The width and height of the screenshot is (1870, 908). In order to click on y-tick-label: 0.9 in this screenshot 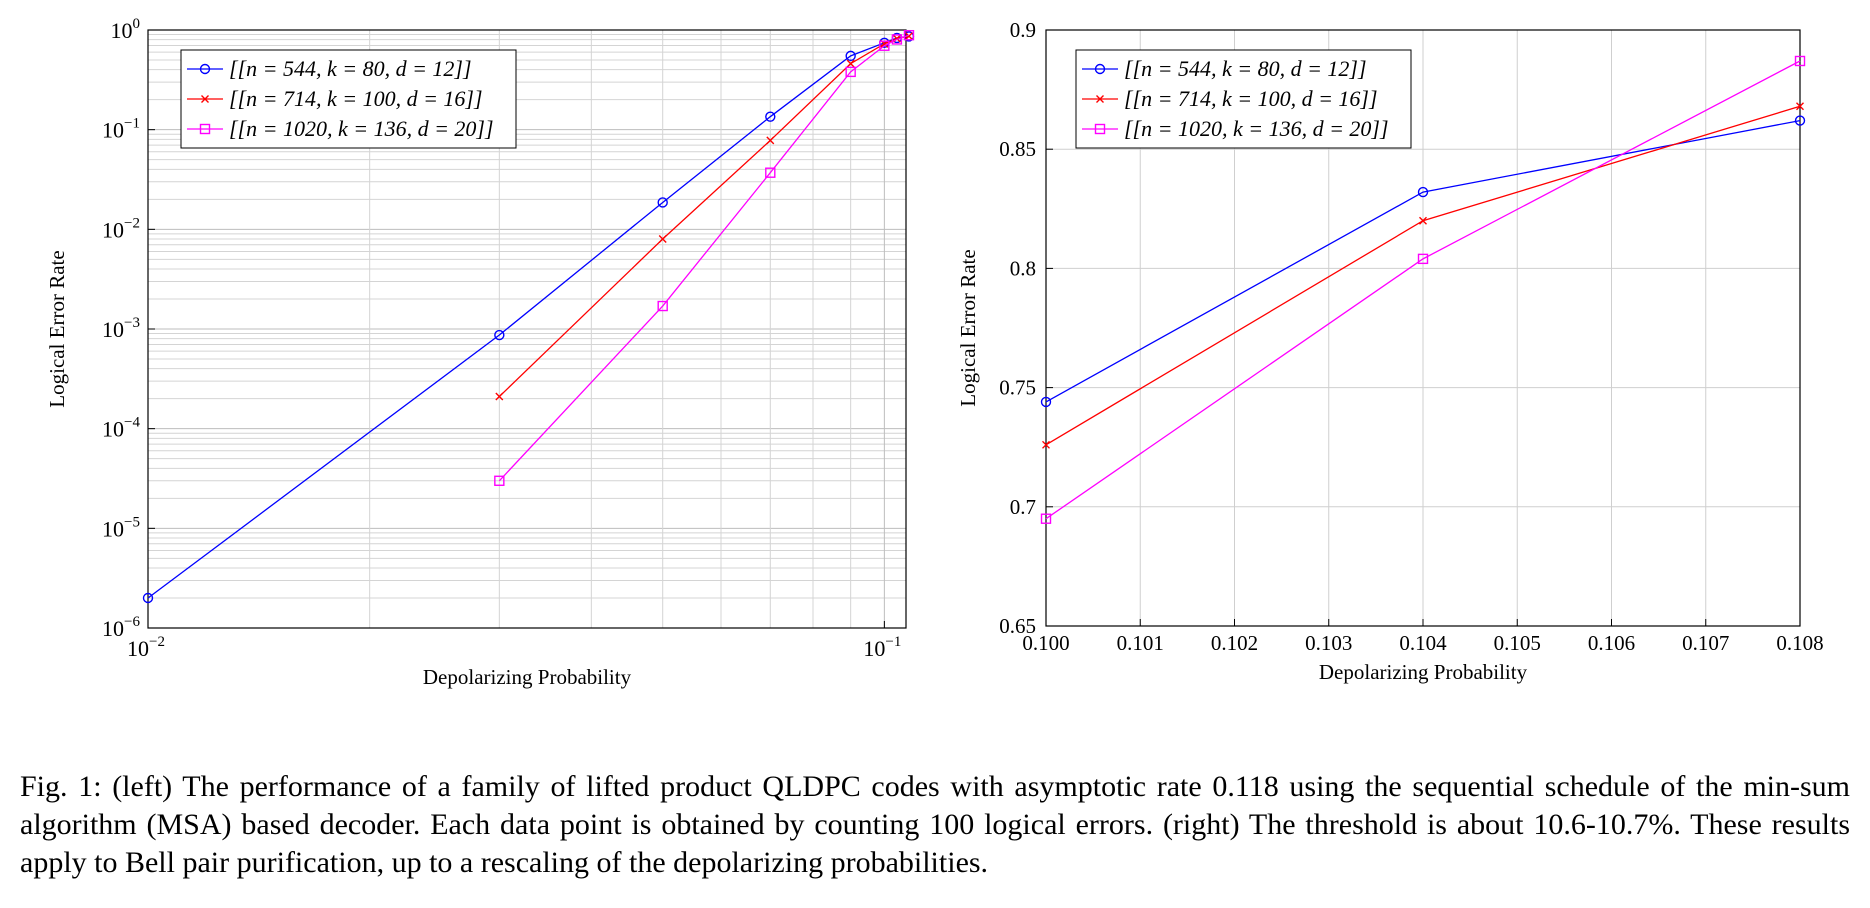, I will do `click(1023, 30)`.